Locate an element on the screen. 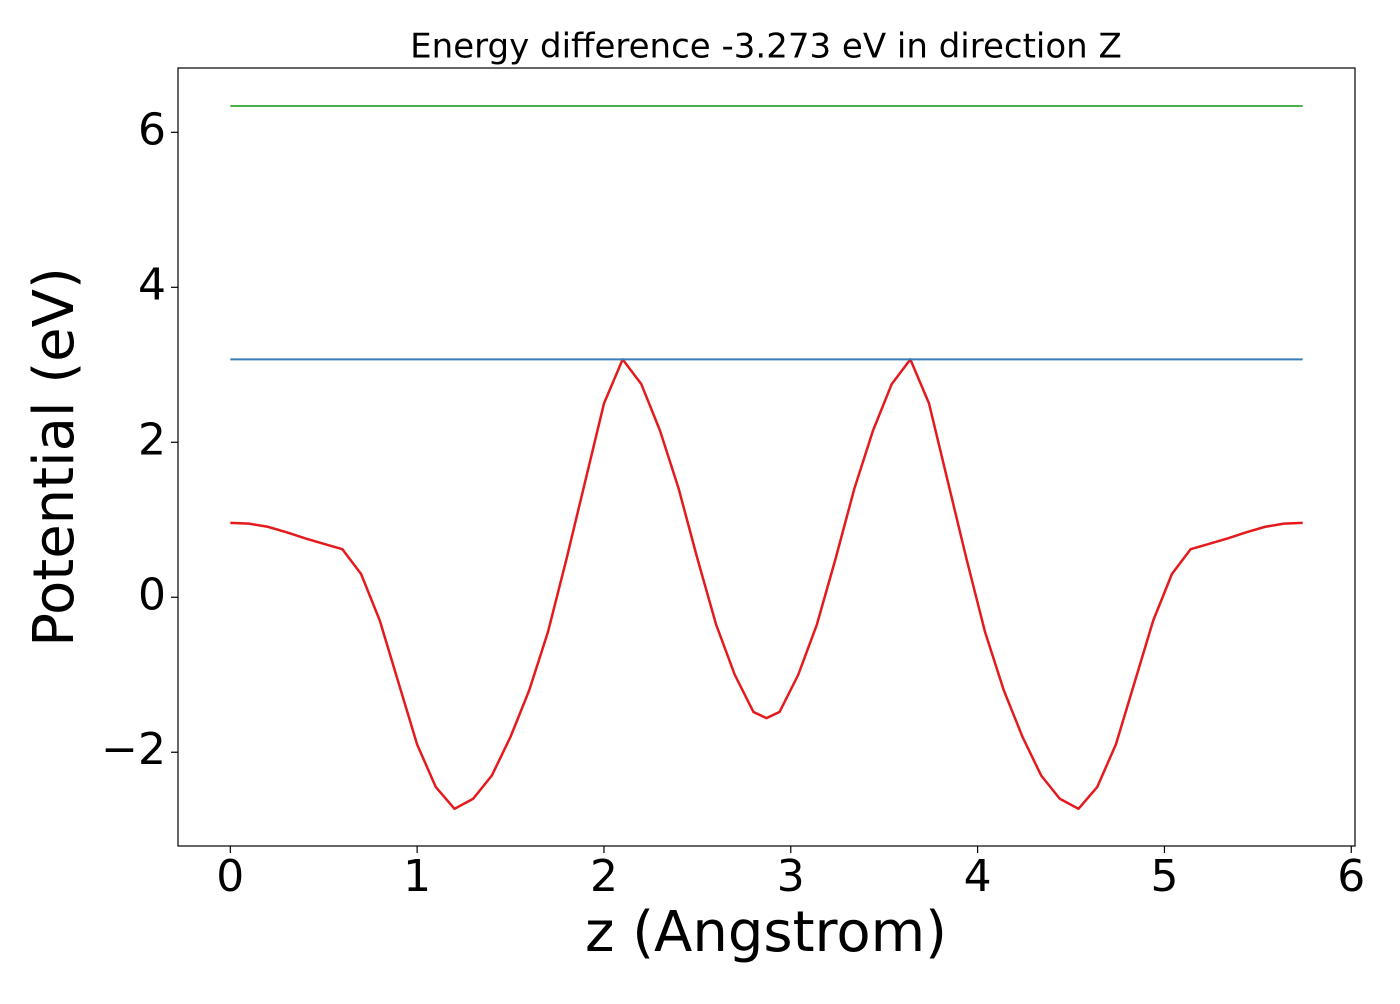  x-tick-label: 4 is located at coordinates (978, 876).